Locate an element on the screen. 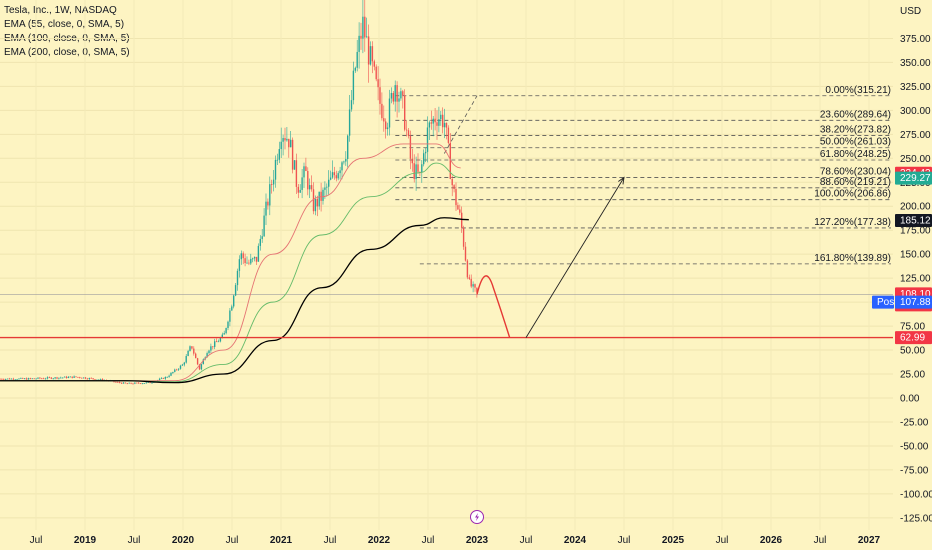 The height and width of the screenshot is (550, 932). fib-level-label: 38.20%(273.82) is located at coordinates (855, 129).